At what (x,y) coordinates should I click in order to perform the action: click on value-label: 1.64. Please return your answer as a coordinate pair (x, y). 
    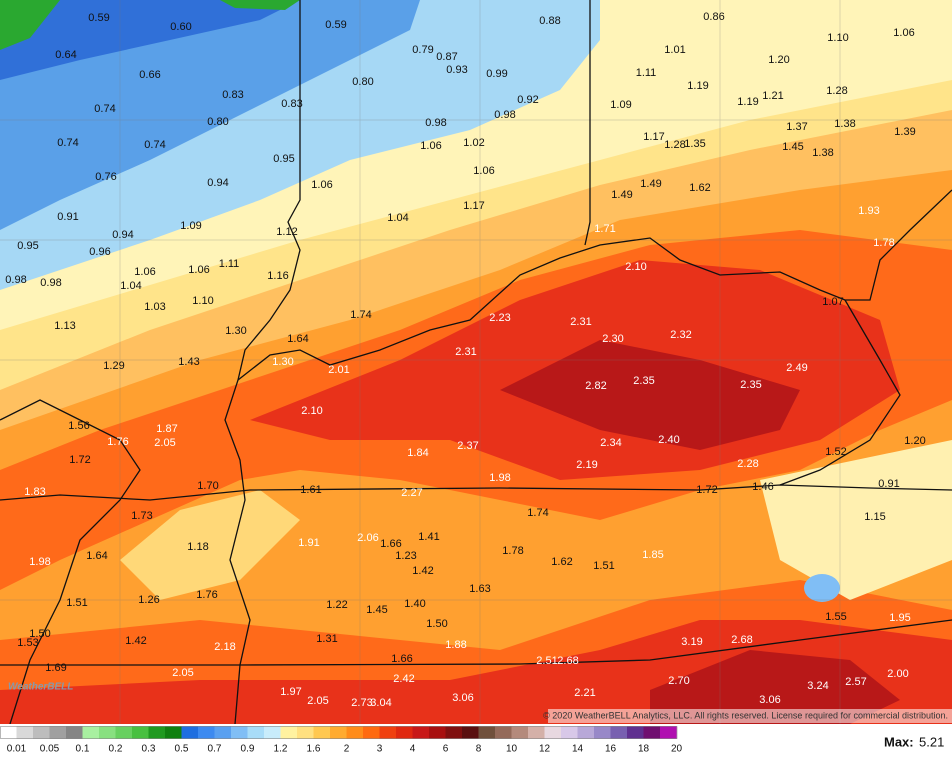
    Looking at the image, I should click on (297, 339).